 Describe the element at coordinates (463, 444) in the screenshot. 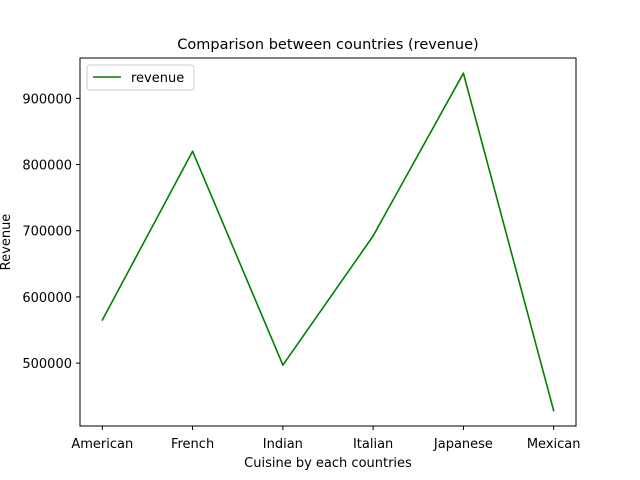

I see `x-tick-label: Japanese` at that location.